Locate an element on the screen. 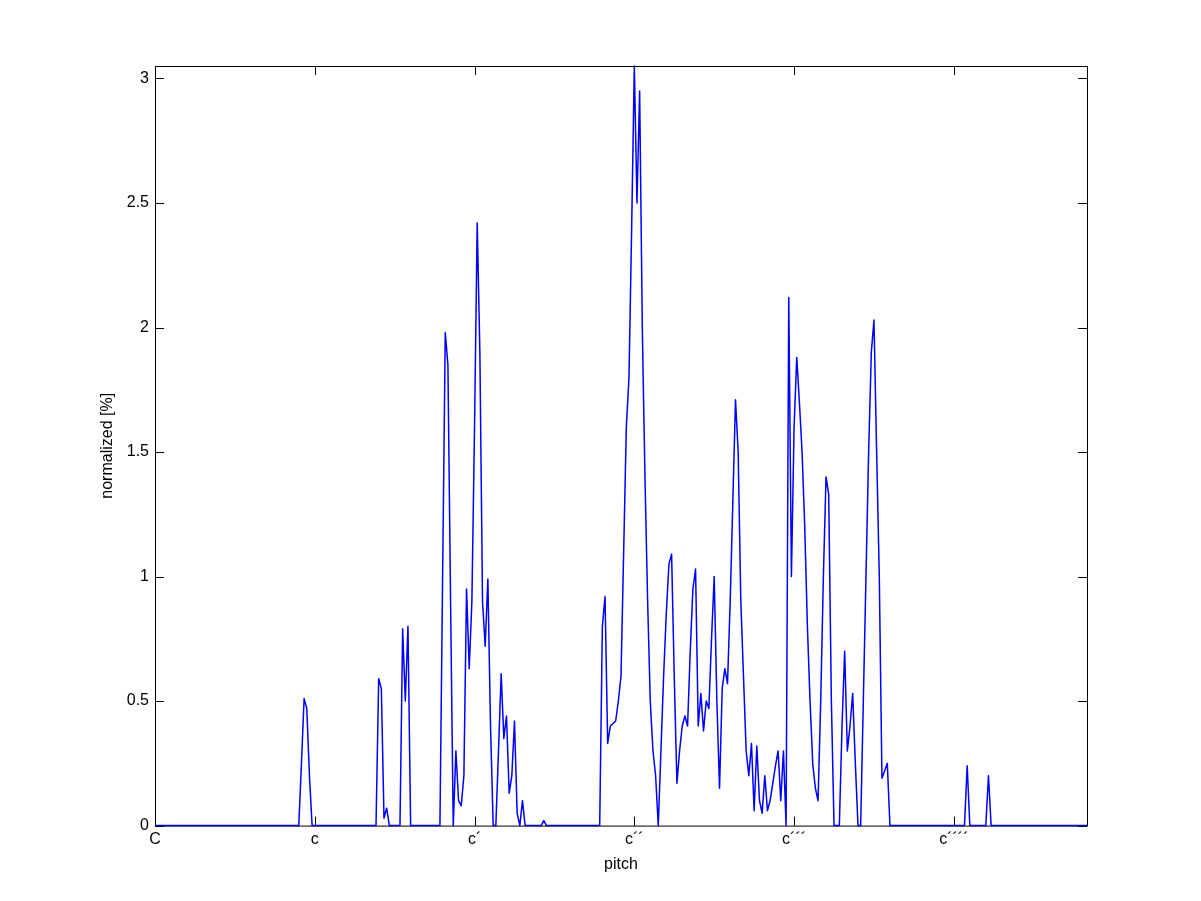 This screenshot has height=901, width=1201. x-tick-label: C is located at coordinates (155, 838).